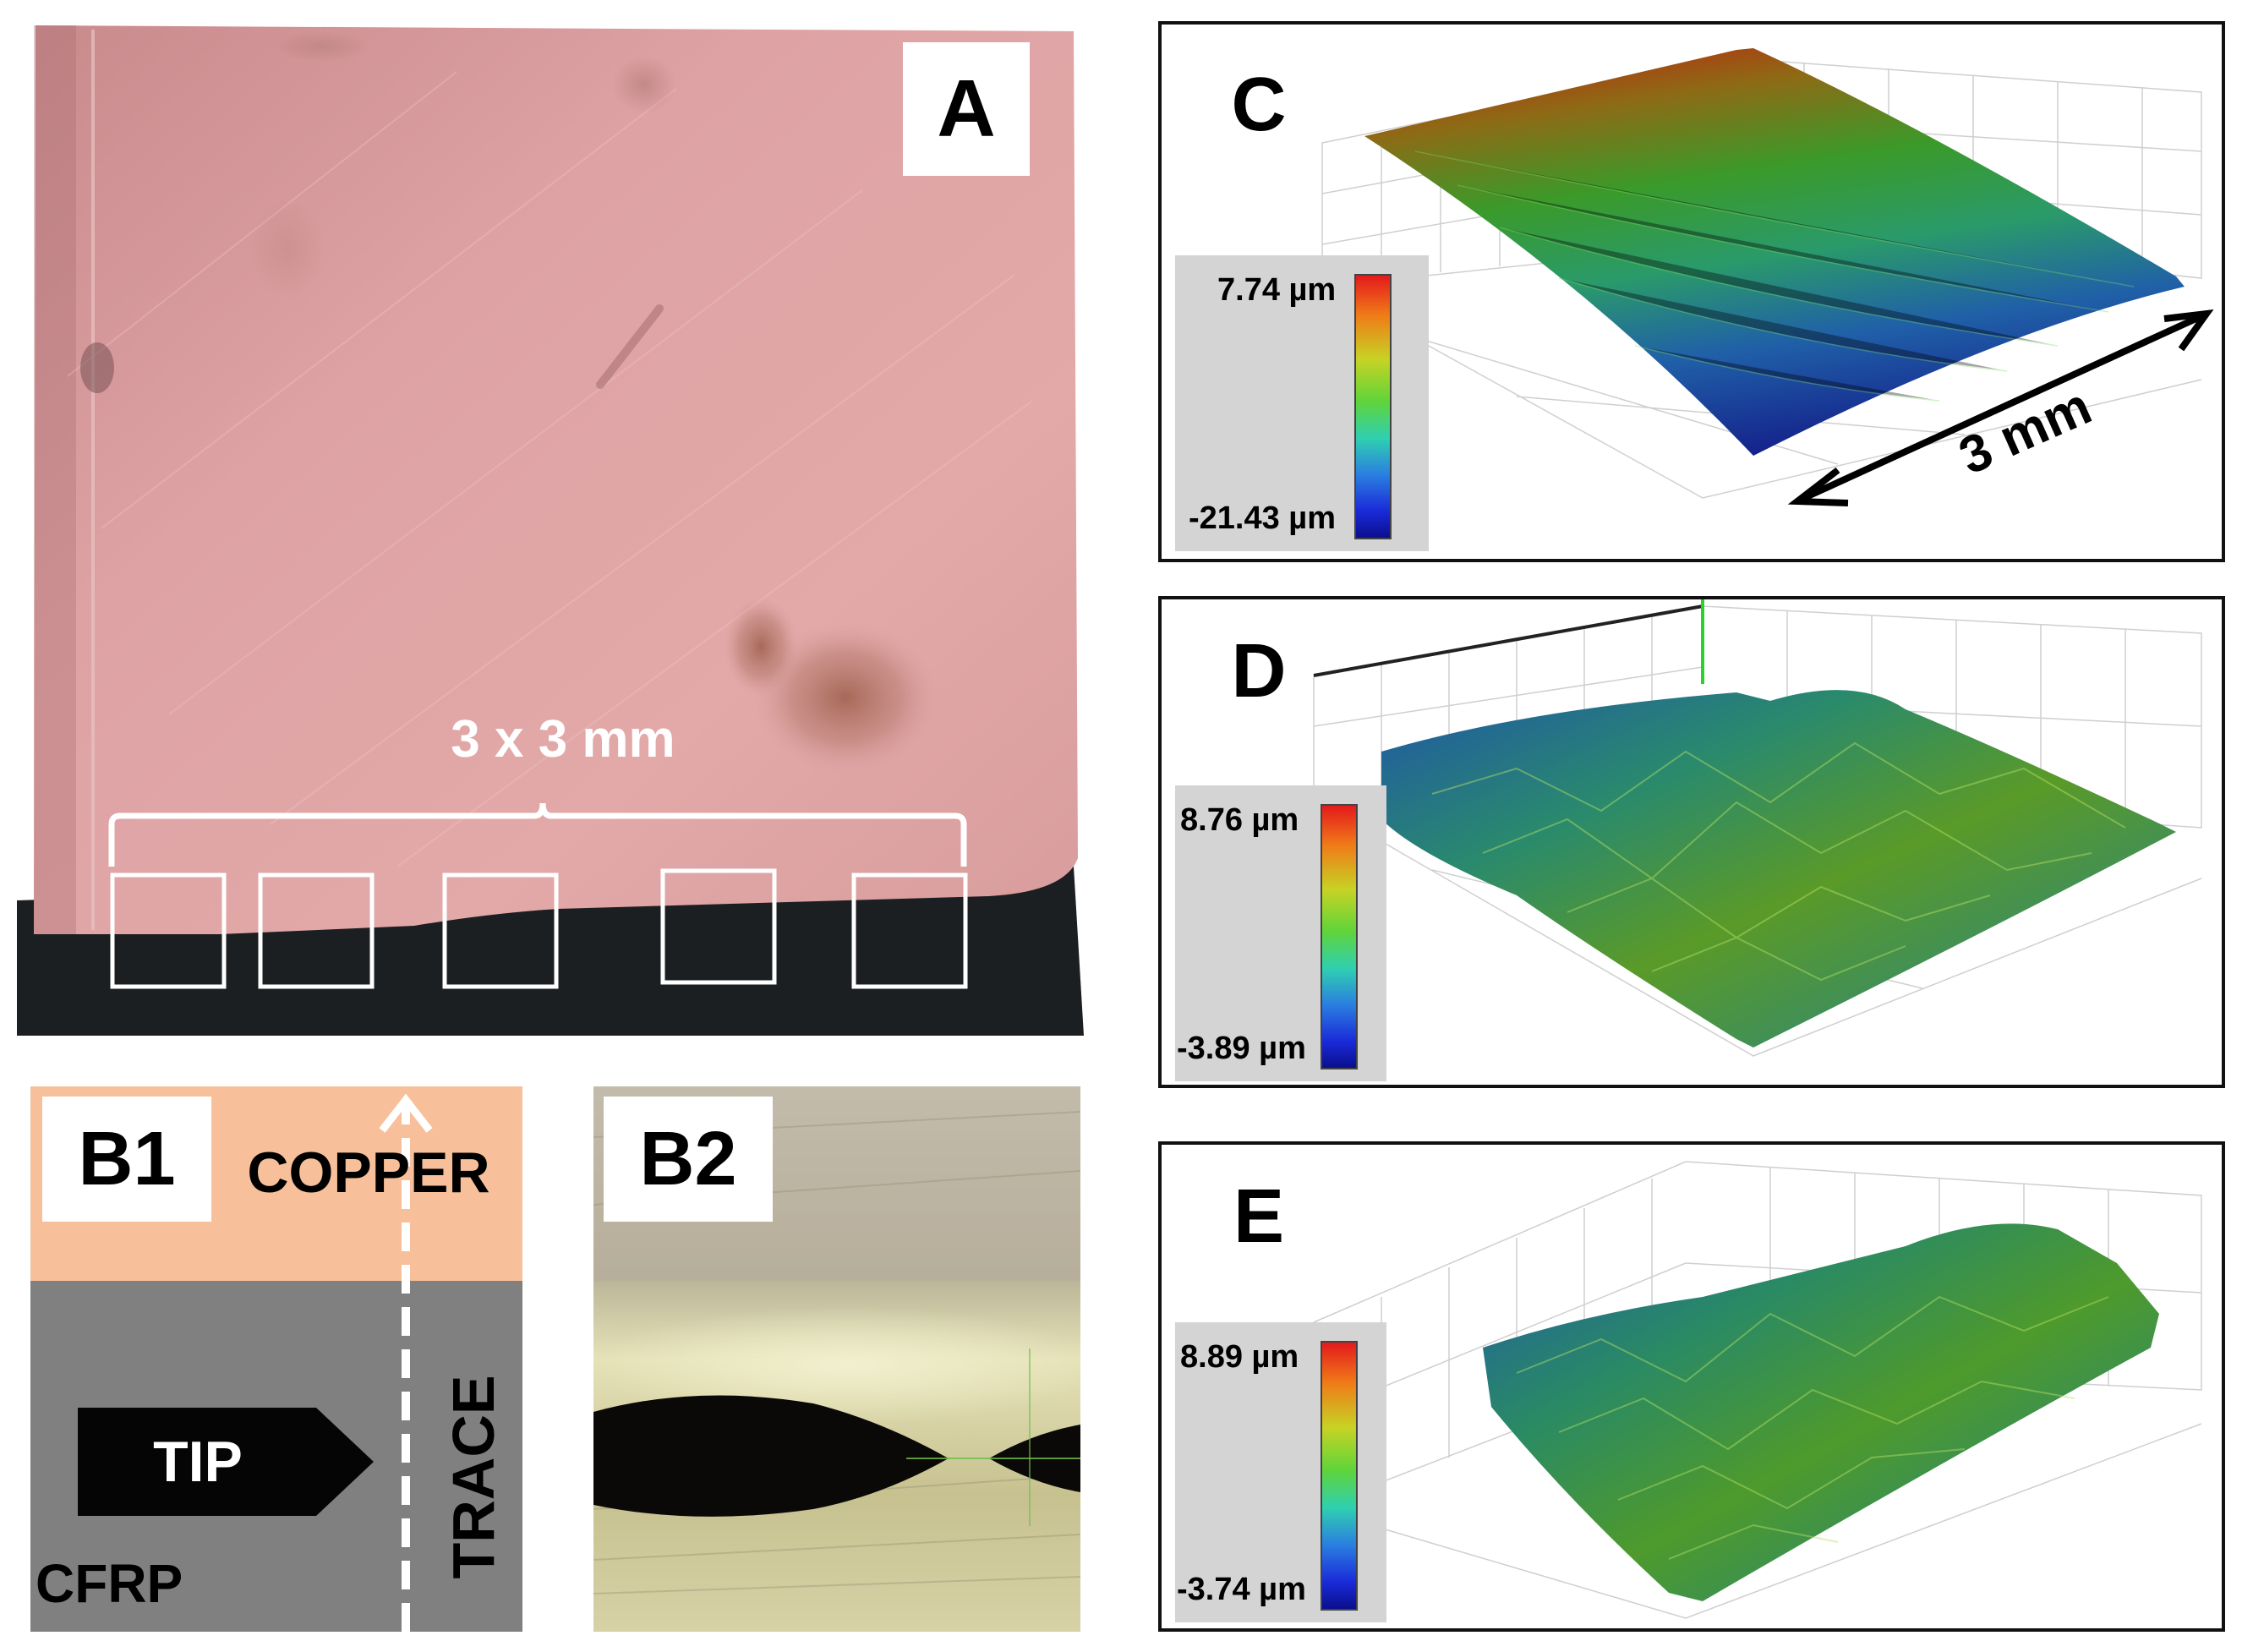 This screenshot has height=1652, width=2242. Describe the element at coordinates (1259, 105) in the screenshot. I see `panel-c-label: C` at that location.